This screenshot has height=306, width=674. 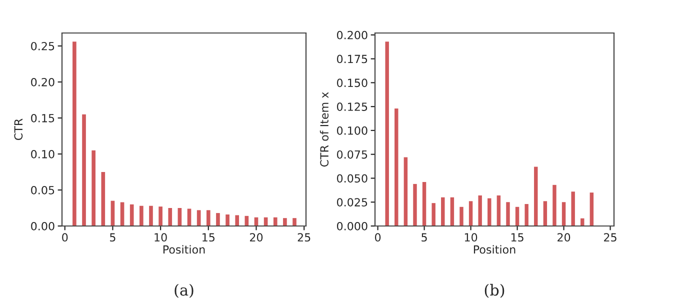 What do you see at coordinates (324, 129) in the screenshot?
I see `y-axis-title: CTR of Item x` at bounding box center [324, 129].